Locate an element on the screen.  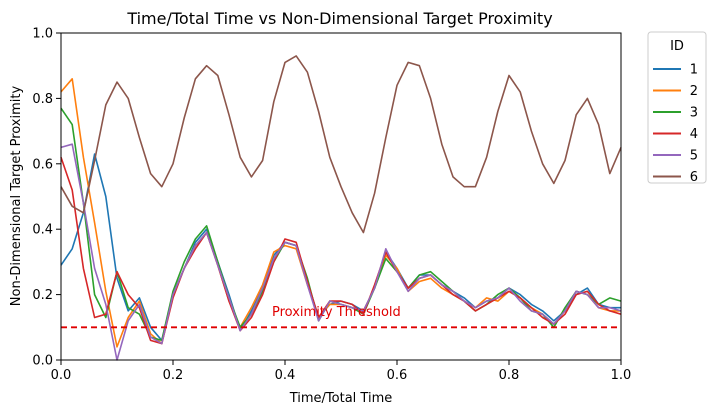
legend: ID 1 2 3 4 5 6 is located at coordinates (677, 108).